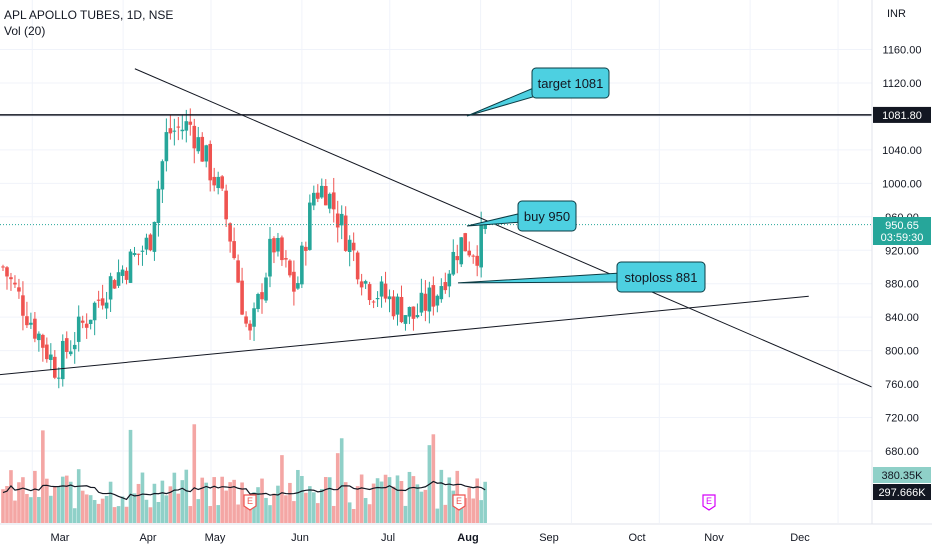 Image resolution: width=932 pixels, height=550 pixels. I want to click on price-tick-label: 680.00, so click(902, 452).